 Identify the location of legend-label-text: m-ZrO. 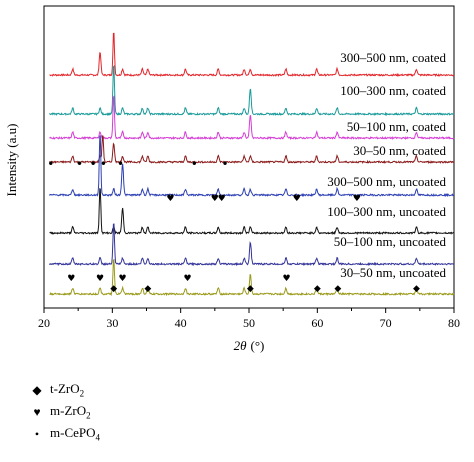
(68, 411).